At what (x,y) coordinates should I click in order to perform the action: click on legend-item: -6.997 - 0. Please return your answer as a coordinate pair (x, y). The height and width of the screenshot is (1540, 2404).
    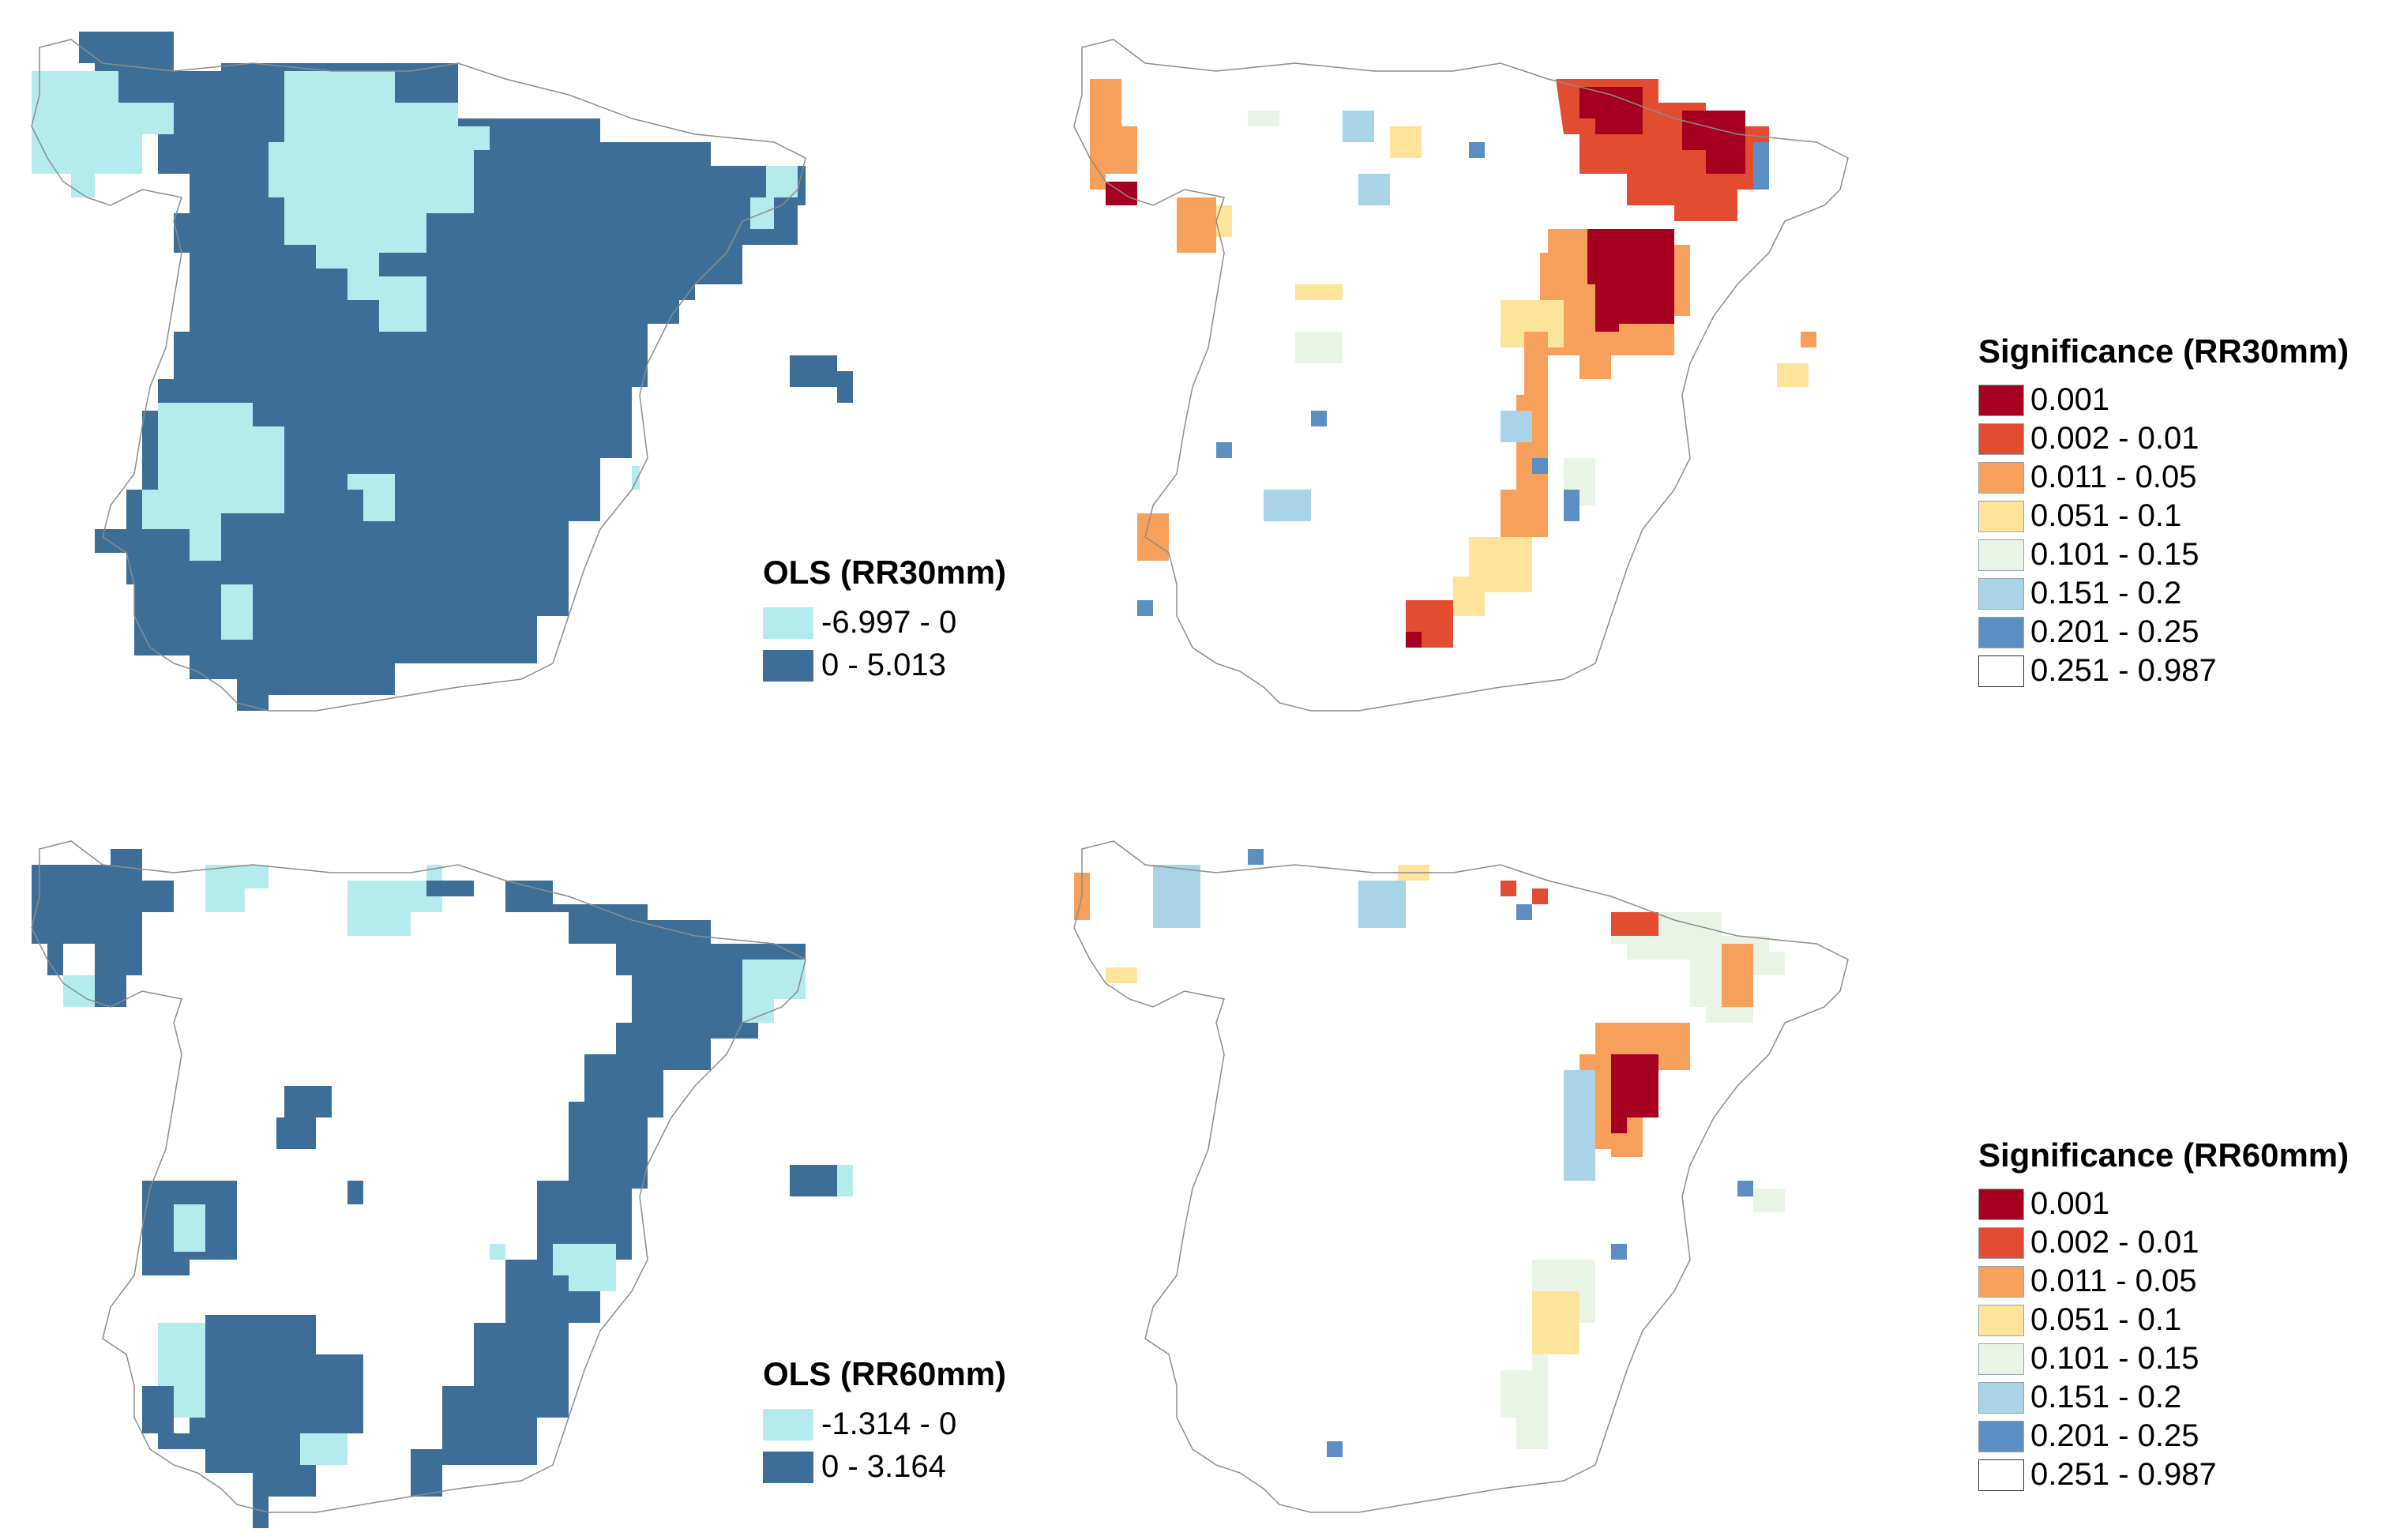
    Looking at the image, I should click on (885, 622).